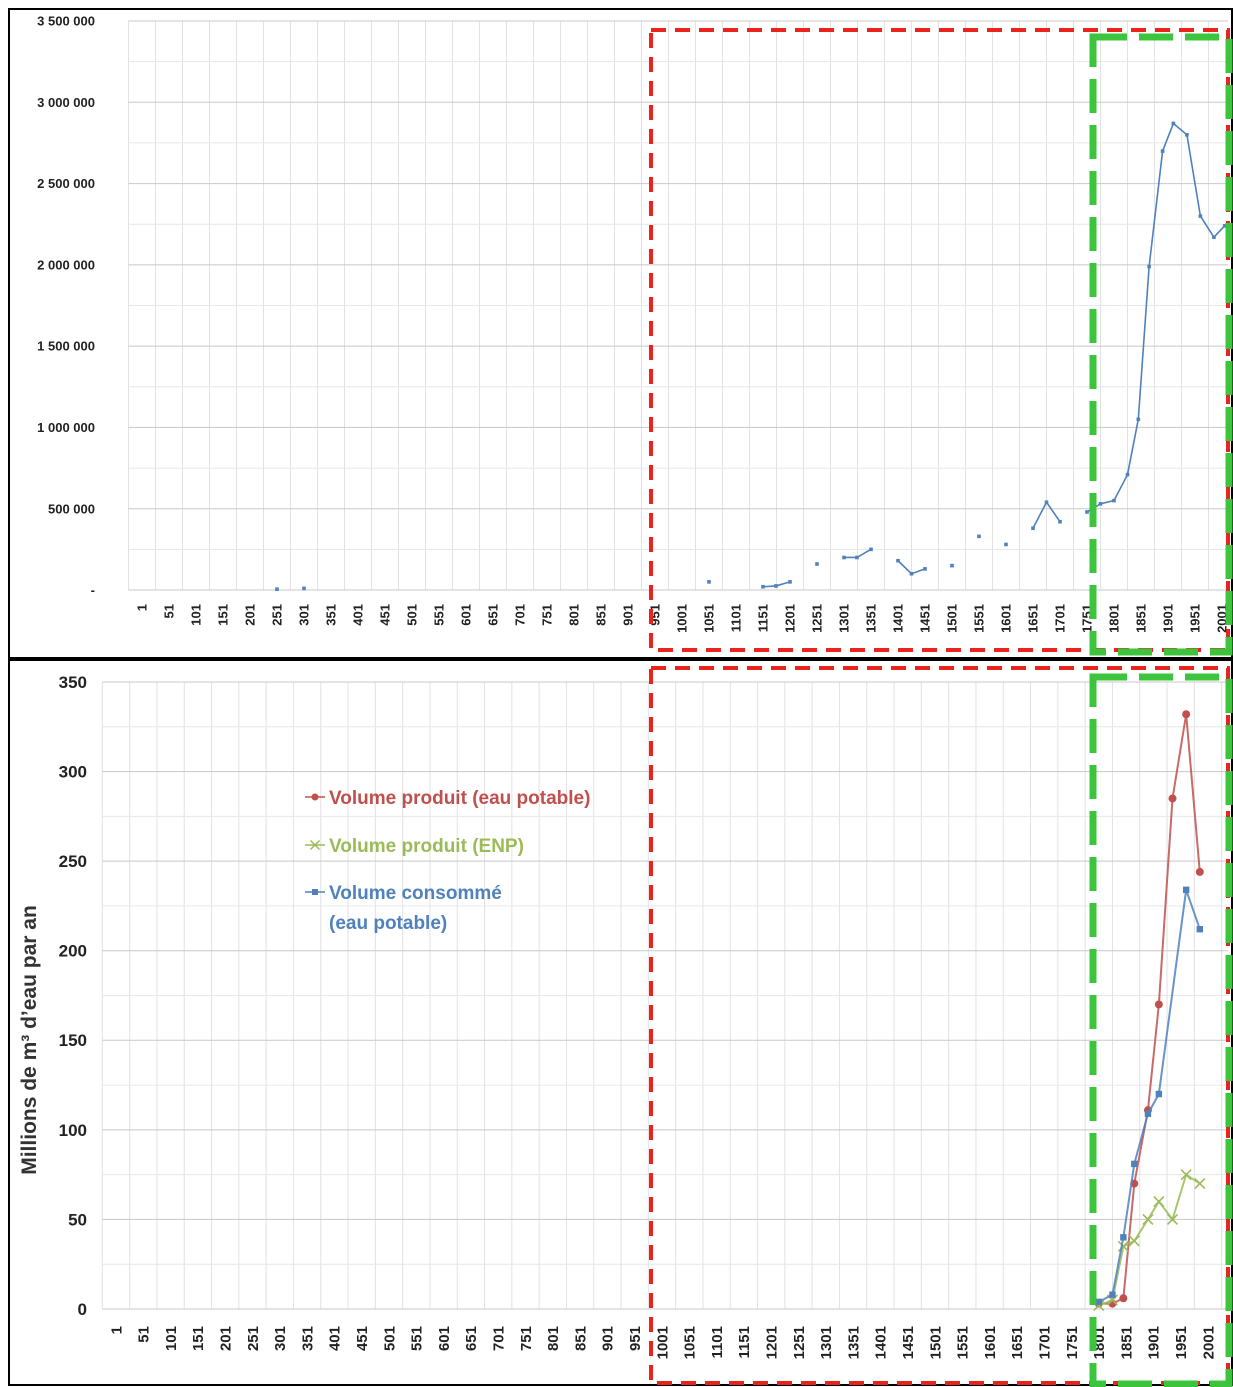  Describe the element at coordinates (315, 797) in the screenshot. I see `legend-marker-circle` at that location.